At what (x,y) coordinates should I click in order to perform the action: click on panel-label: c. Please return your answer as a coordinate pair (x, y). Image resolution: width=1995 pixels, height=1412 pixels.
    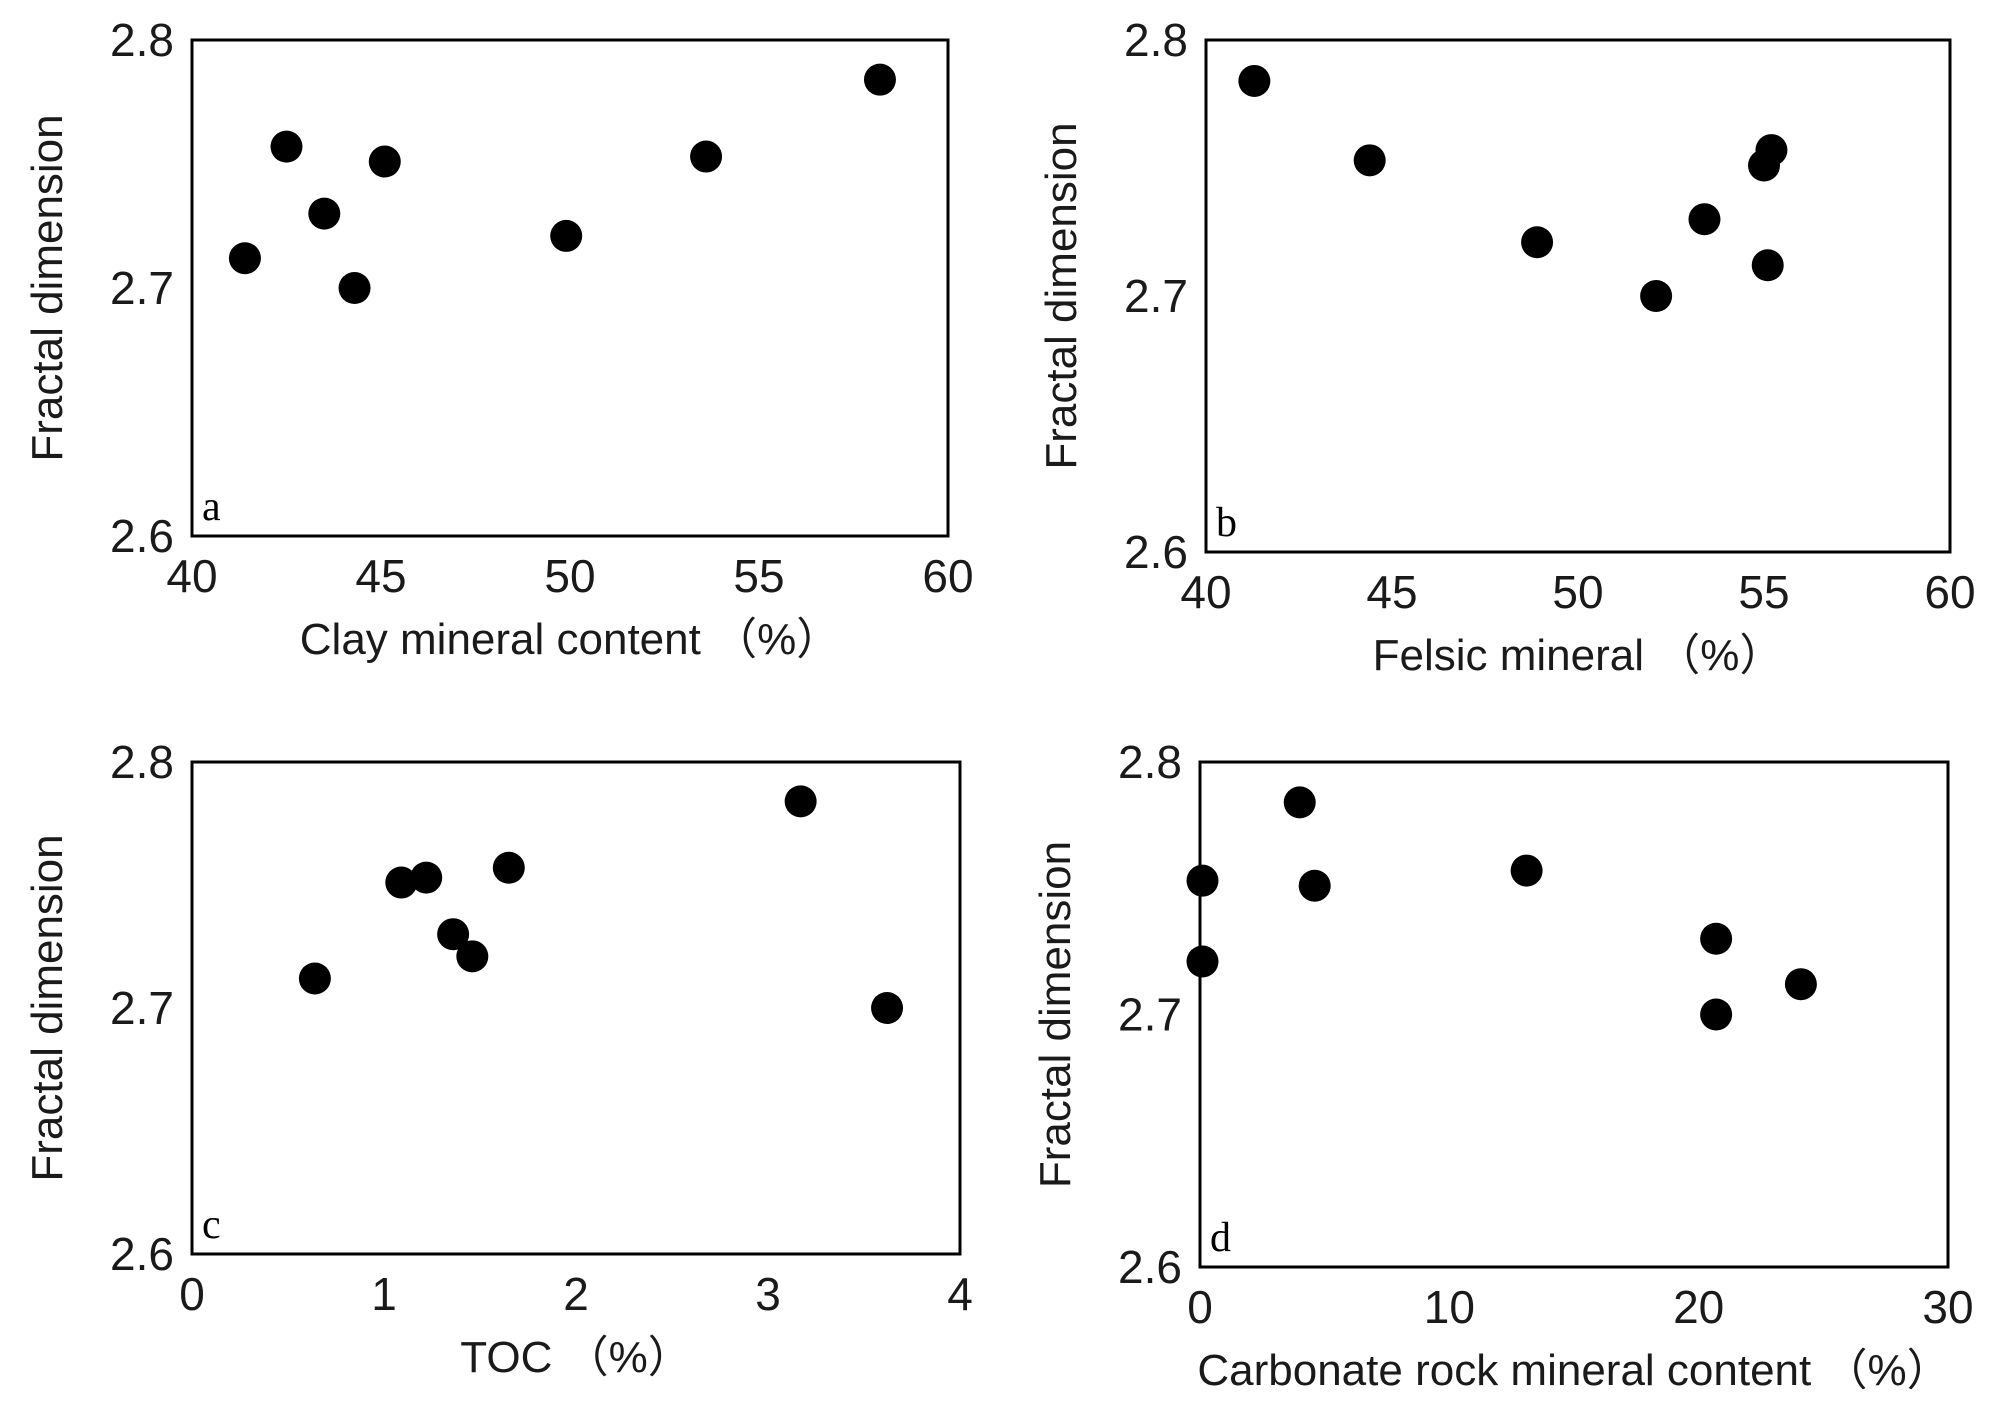
    Looking at the image, I should click on (211, 1225).